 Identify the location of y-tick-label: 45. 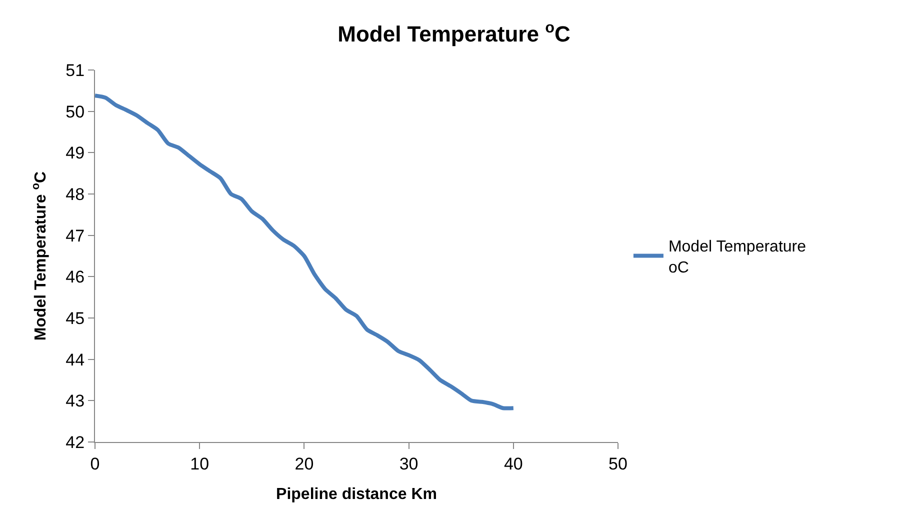
(75, 318).